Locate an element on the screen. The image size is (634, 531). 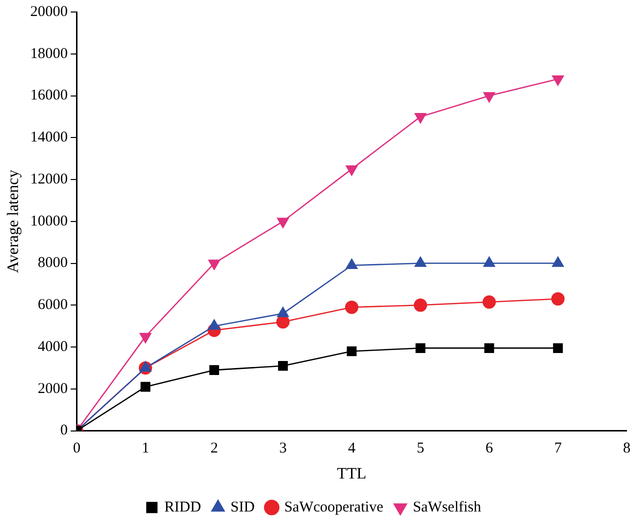
y-tick-label: 18000 is located at coordinates (49, 54).